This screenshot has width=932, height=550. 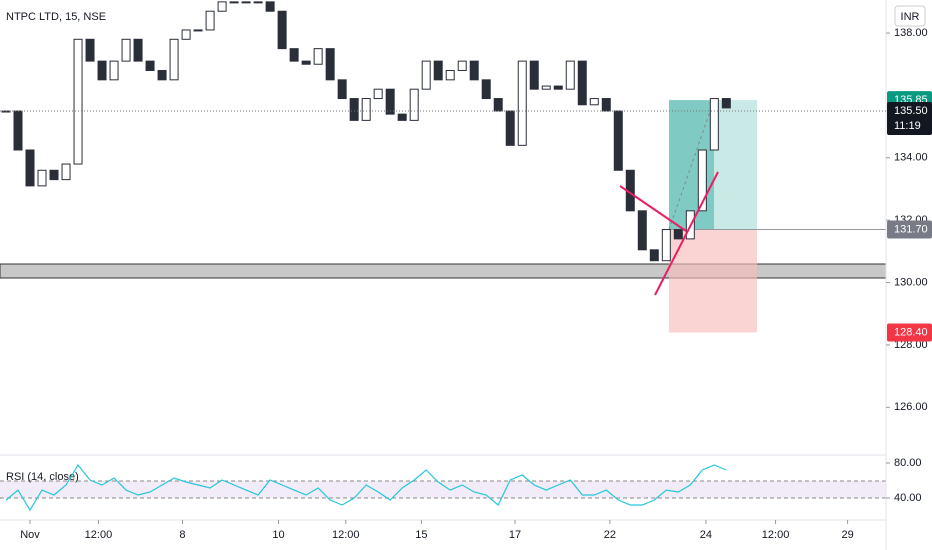 I want to click on x-tick-label: 8, so click(x=182, y=535).